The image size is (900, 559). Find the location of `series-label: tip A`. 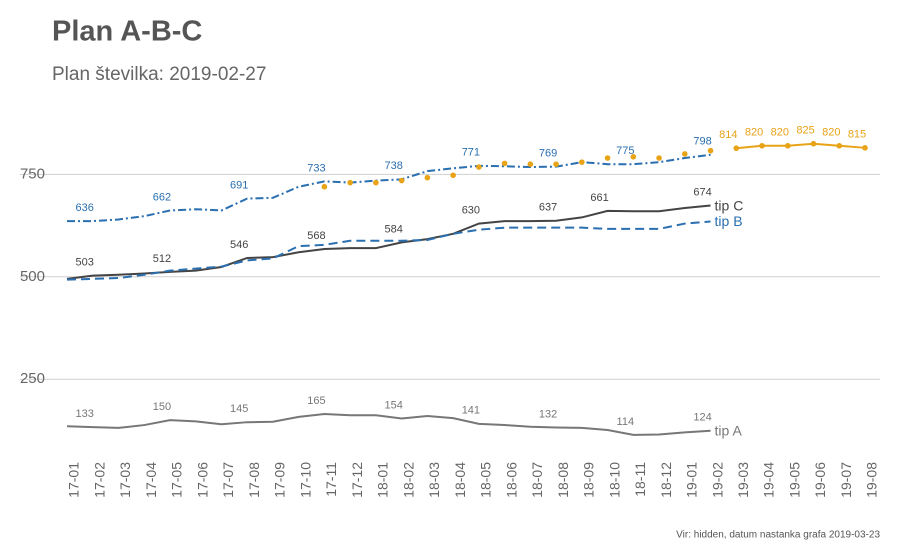

series-label: tip A is located at coordinates (729, 430).